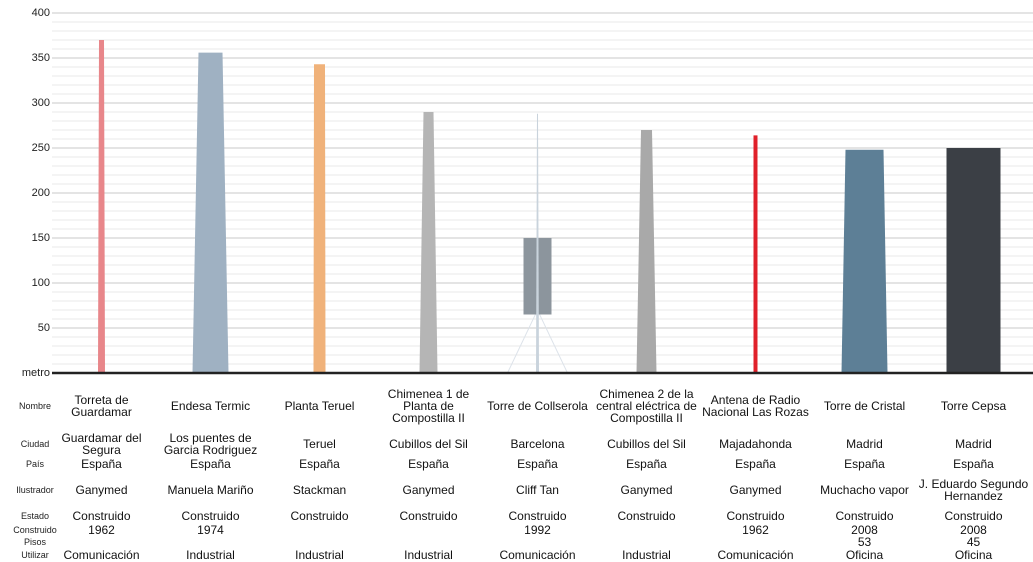 This screenshot has width=1033, height=562. I want to click on structure-name: Torreta de Guardamar, so click(101, 406).